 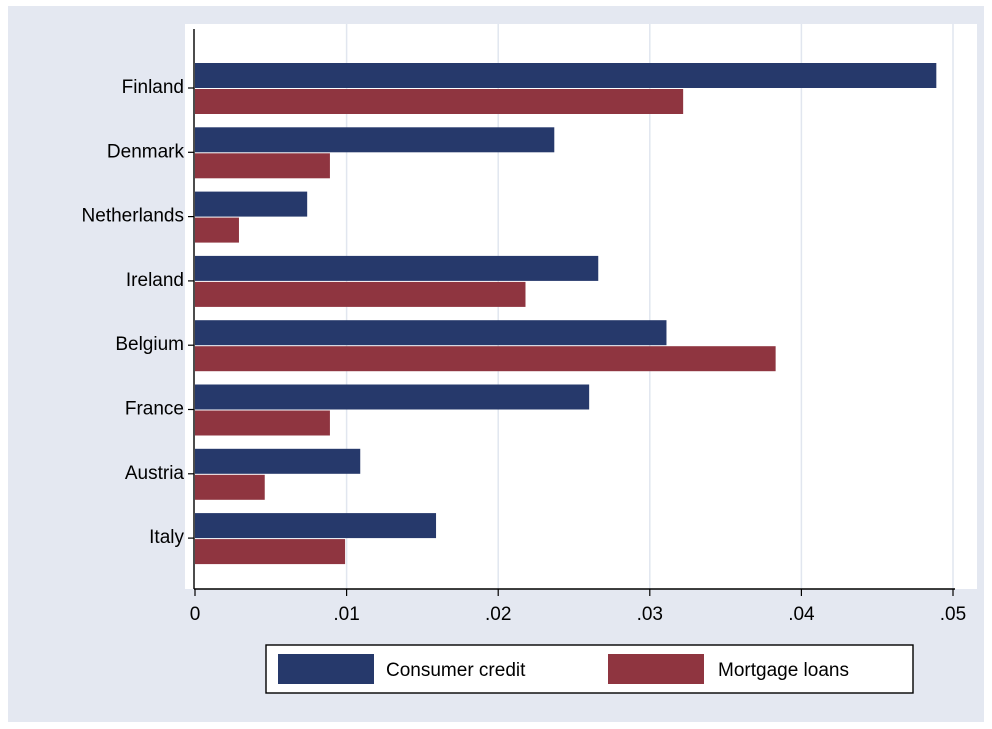 I want to click on bar-italy-mortgage-loans, so click(x=270, y=552).